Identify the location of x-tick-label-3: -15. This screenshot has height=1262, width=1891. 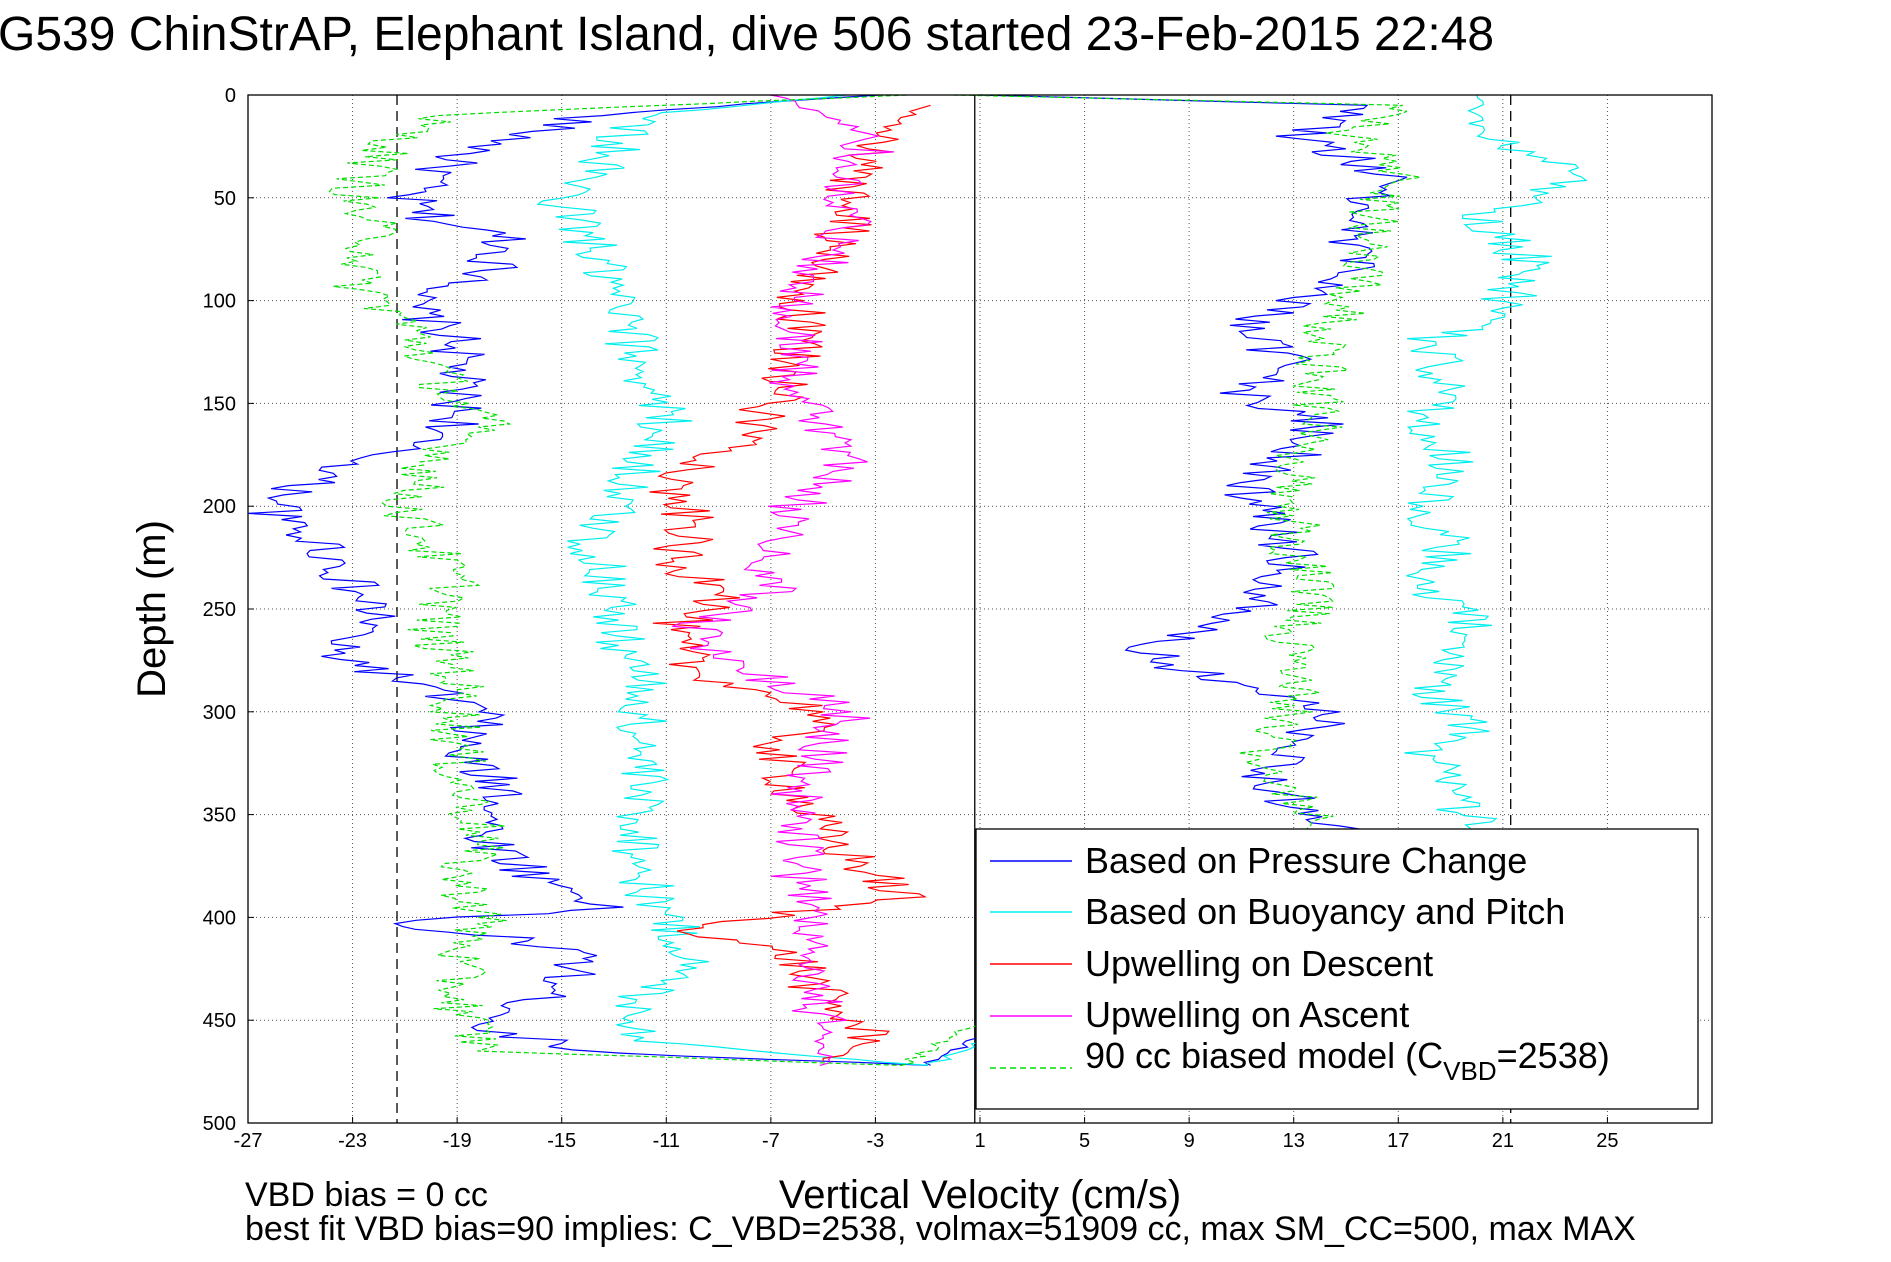
(561, 1141).